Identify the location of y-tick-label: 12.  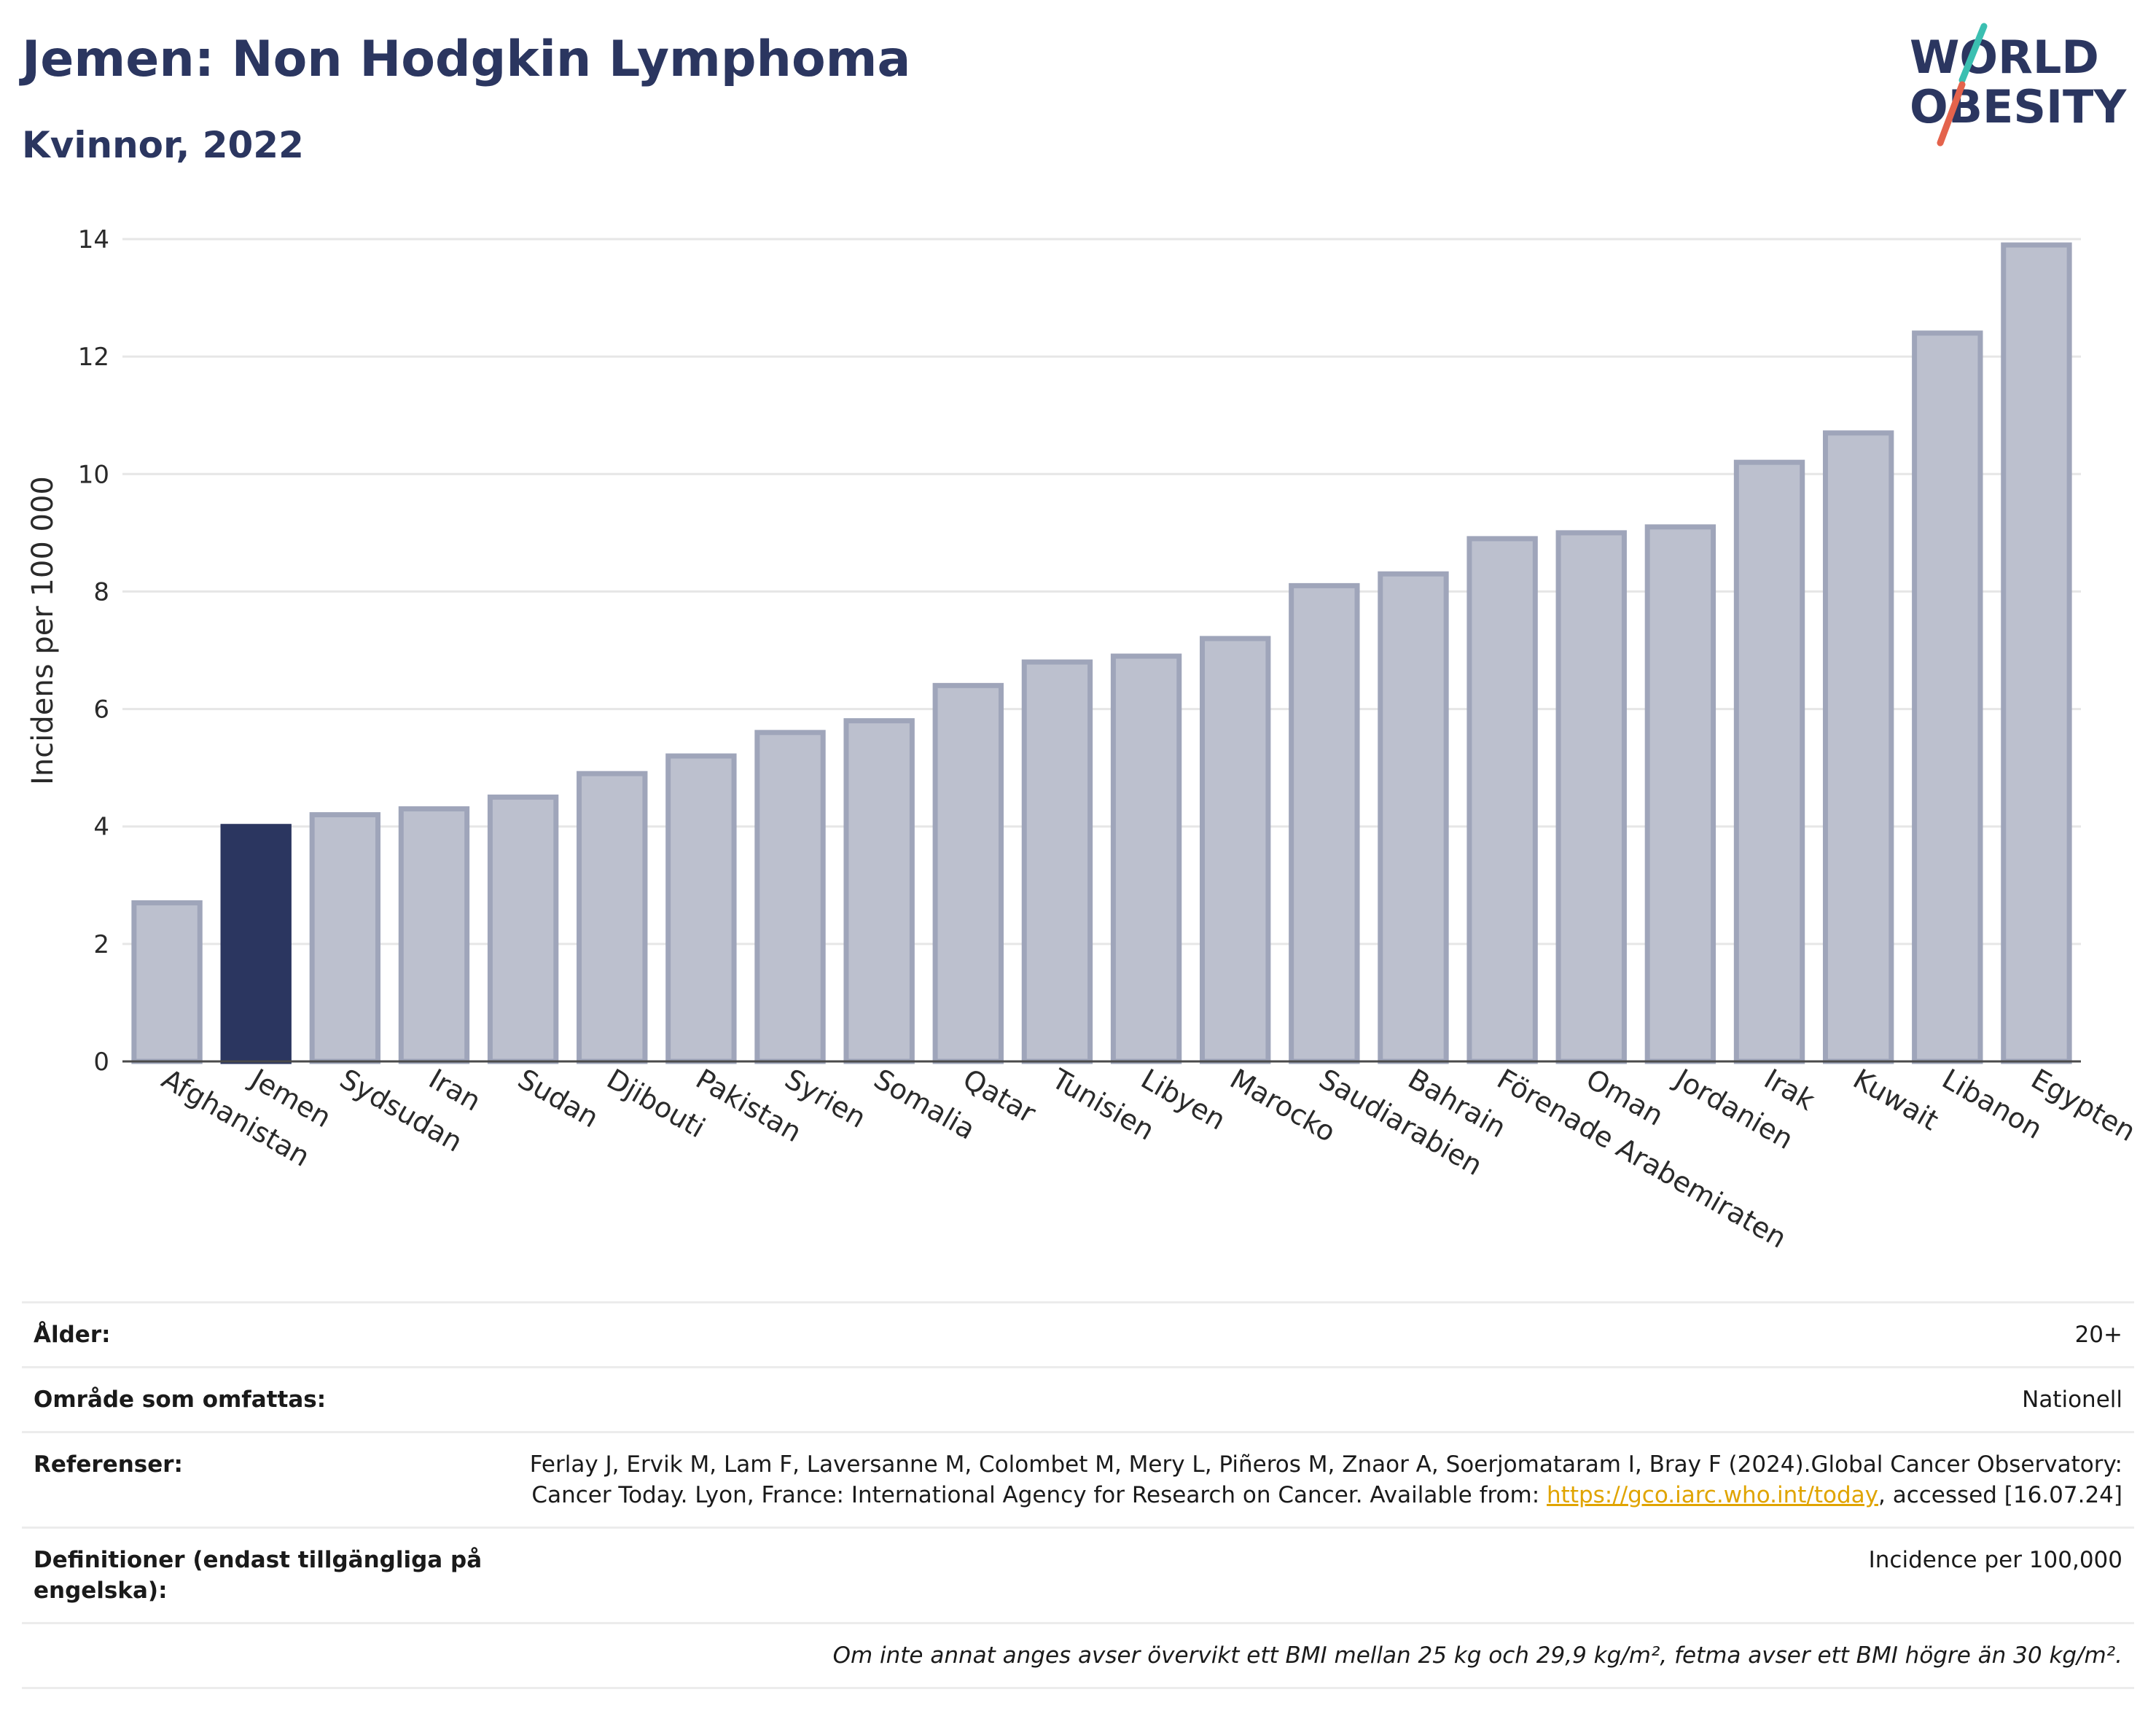
(94, 357).